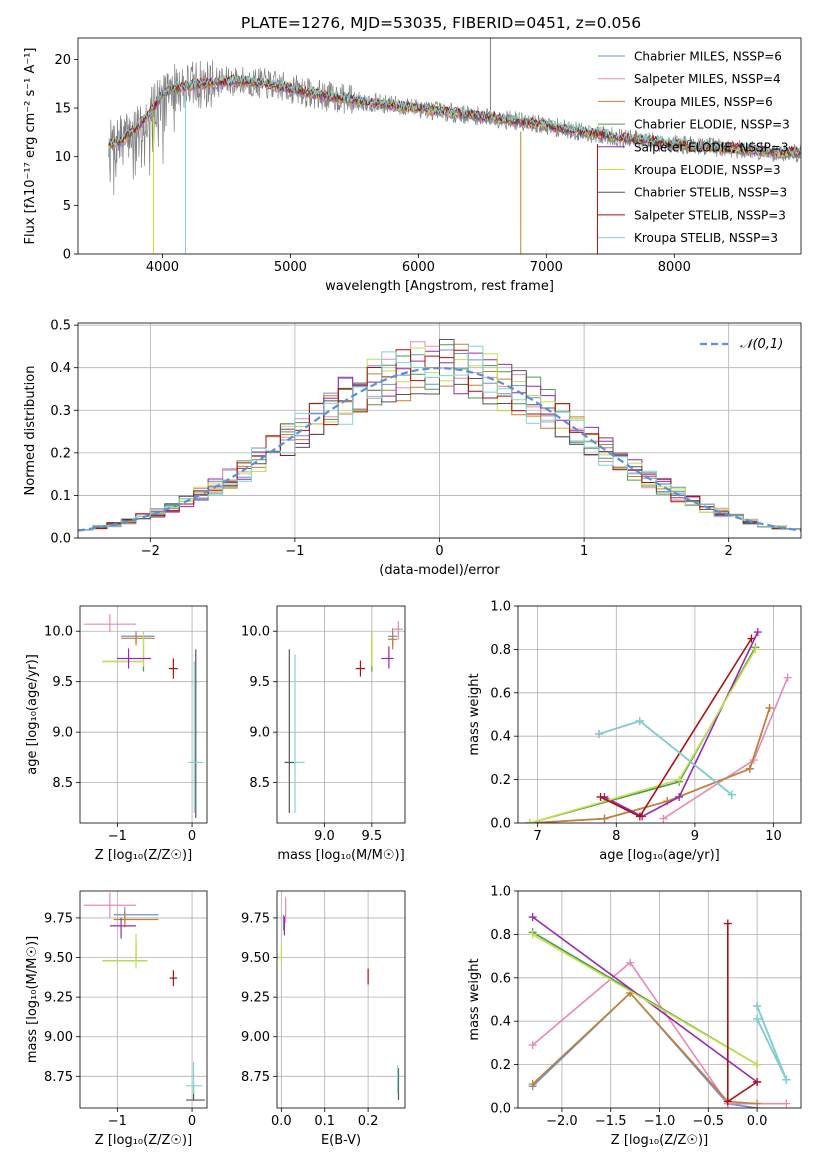  What do you see at coordinates (712, 125) in the screenshot?
I see `legend-label: Chabrier ELODIE, NSSP=3` at bounding box center [712, 125].